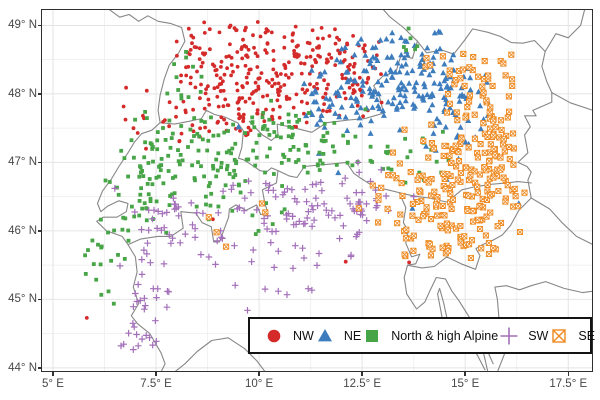  What do you see at coordinates (445, 335) in the screenshot?
I see `legend-label: North & high Alpine` at bounding box center [445, 335].